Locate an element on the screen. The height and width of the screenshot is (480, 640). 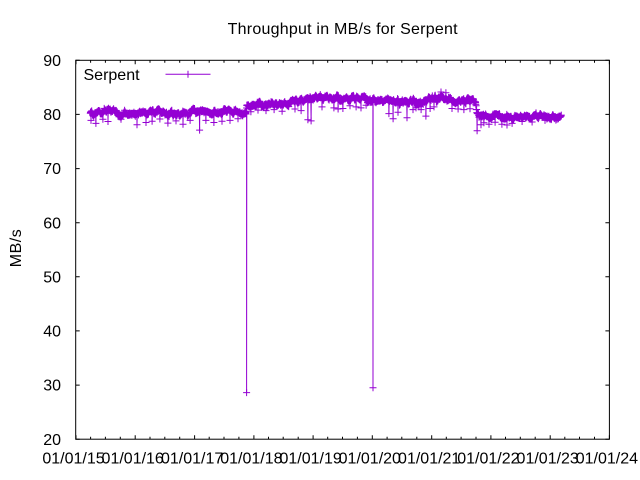
svg-text: 60 is located at coordinates (52, 223).